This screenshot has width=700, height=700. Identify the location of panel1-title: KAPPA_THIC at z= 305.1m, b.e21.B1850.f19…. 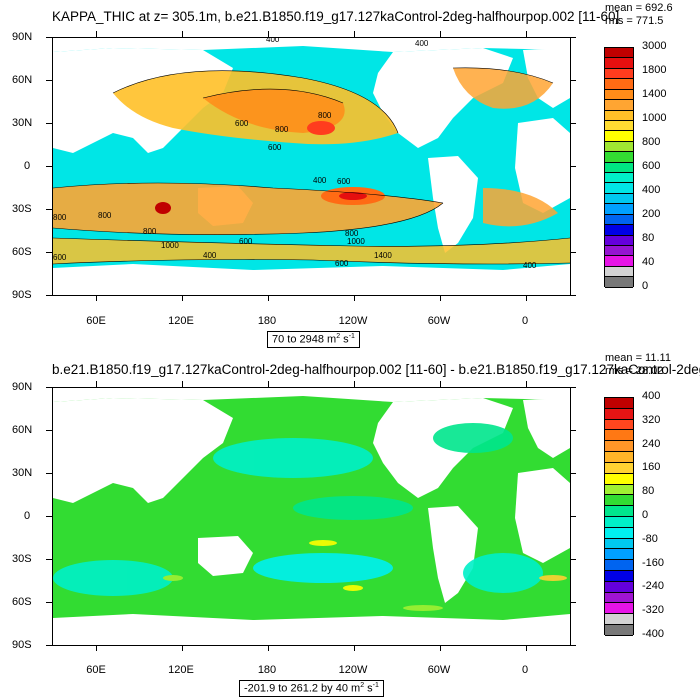
(336, 16).